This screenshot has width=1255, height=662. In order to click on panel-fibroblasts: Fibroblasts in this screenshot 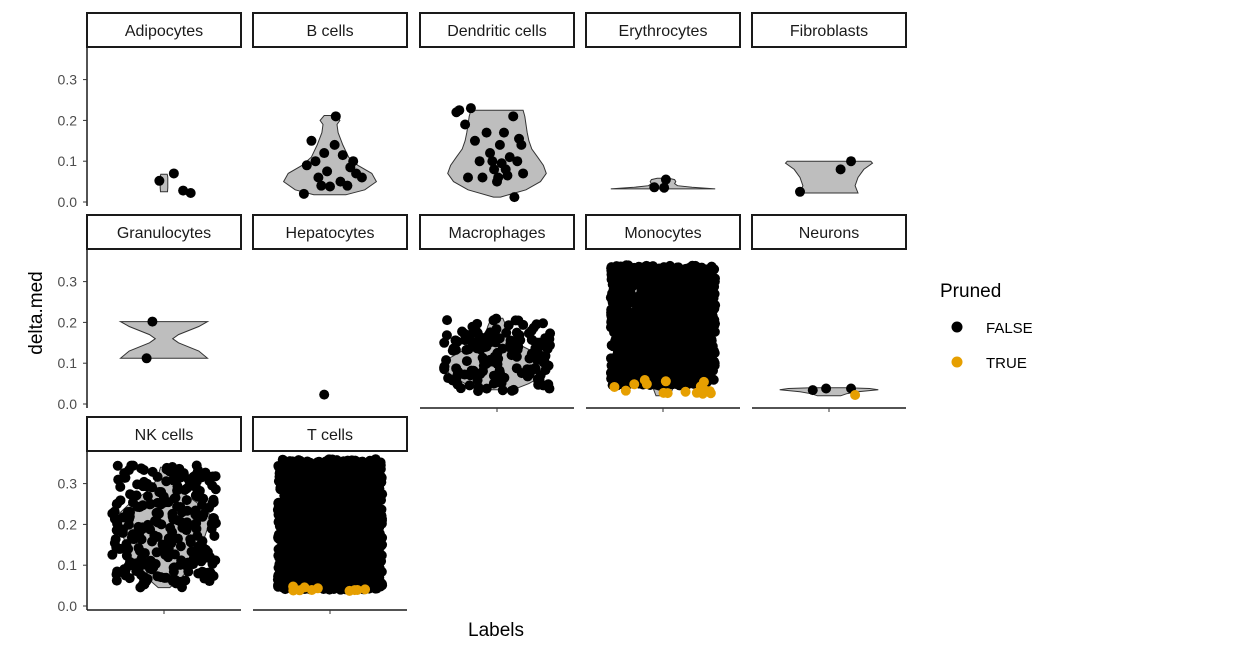, I will do `click(829, 104)`.